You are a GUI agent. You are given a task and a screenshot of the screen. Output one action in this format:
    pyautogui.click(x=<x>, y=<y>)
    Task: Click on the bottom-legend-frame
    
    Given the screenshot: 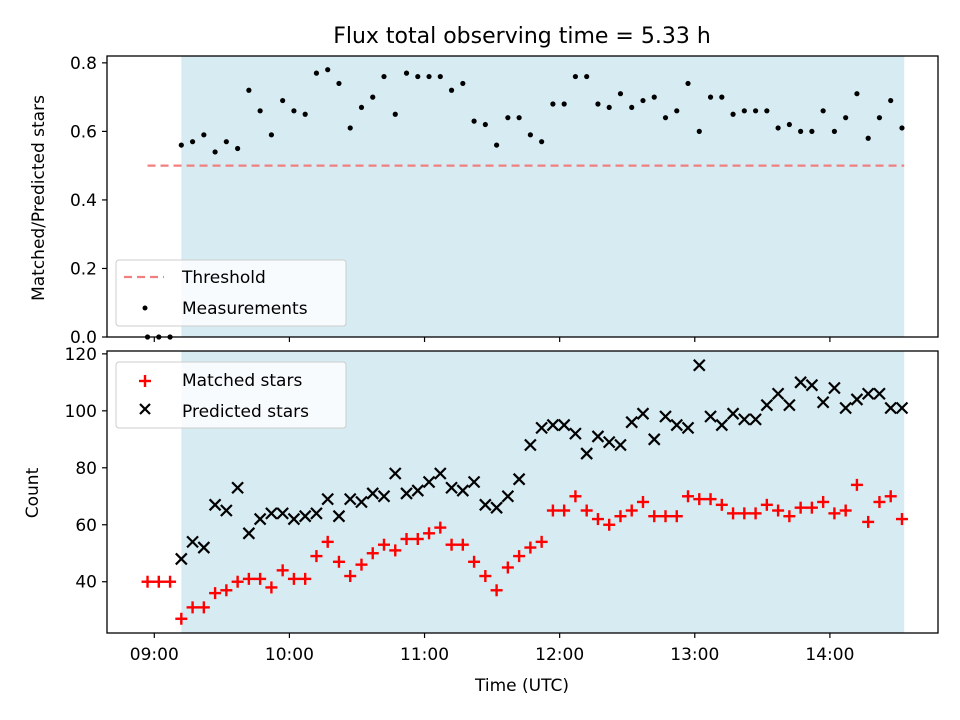 What is the action you would take?
    pyautogui.click(x=231, y=395)
    